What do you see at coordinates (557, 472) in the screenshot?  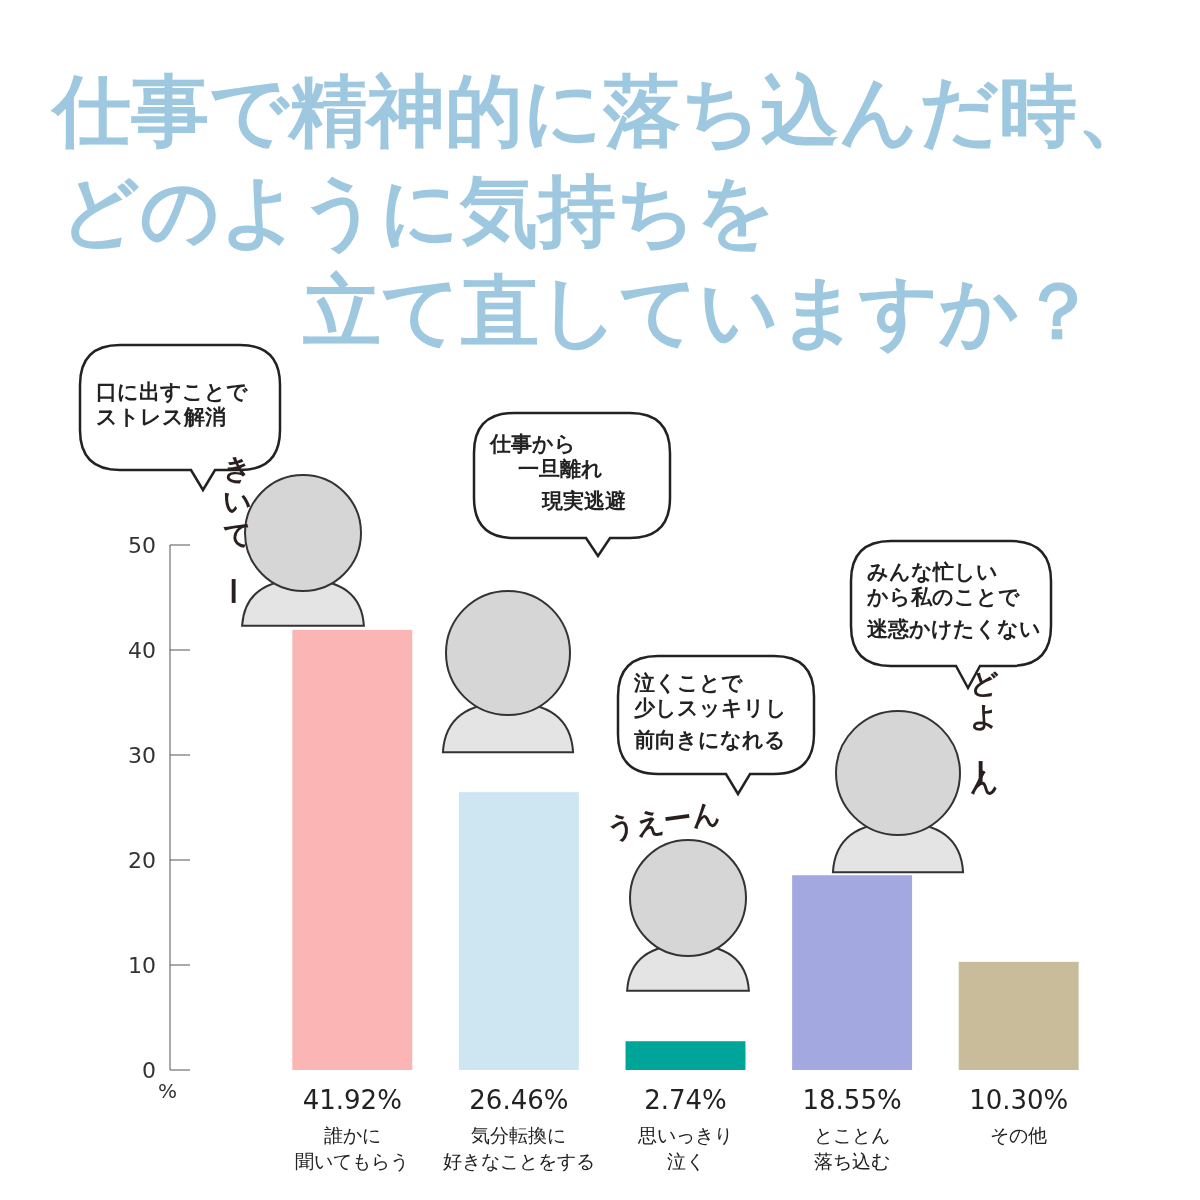 I see `text: 仕事から一旦離れ現実逃避` at bounding box center [557, 472].